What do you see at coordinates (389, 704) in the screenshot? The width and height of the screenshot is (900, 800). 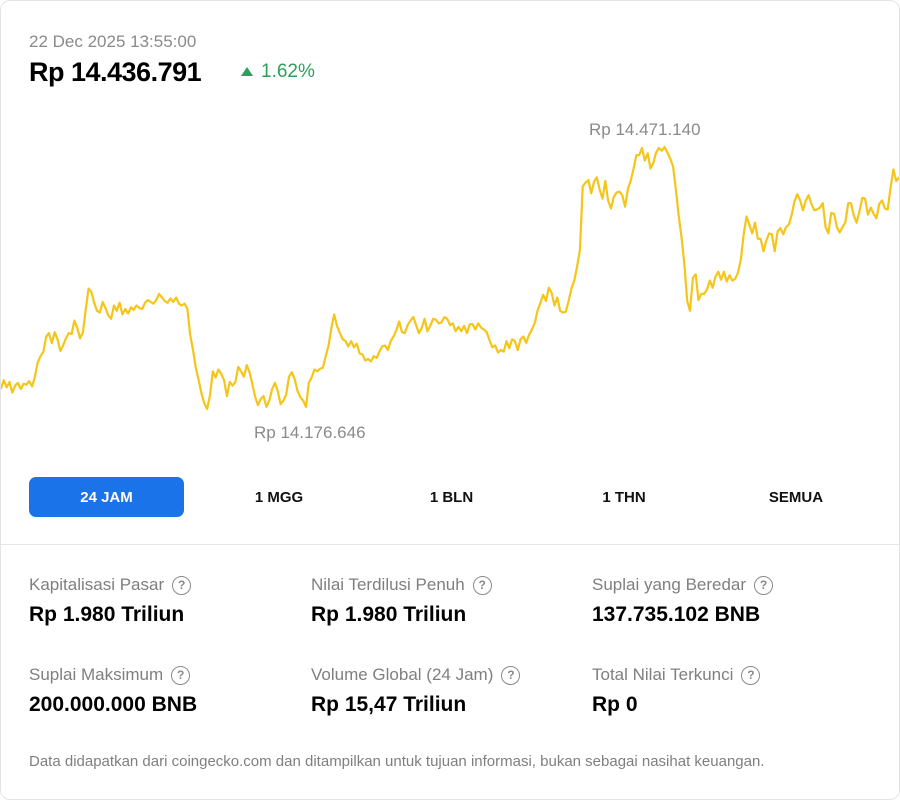 I see `stat-value: Rp 15,47 Triliun` at bounding box center [389, 704].